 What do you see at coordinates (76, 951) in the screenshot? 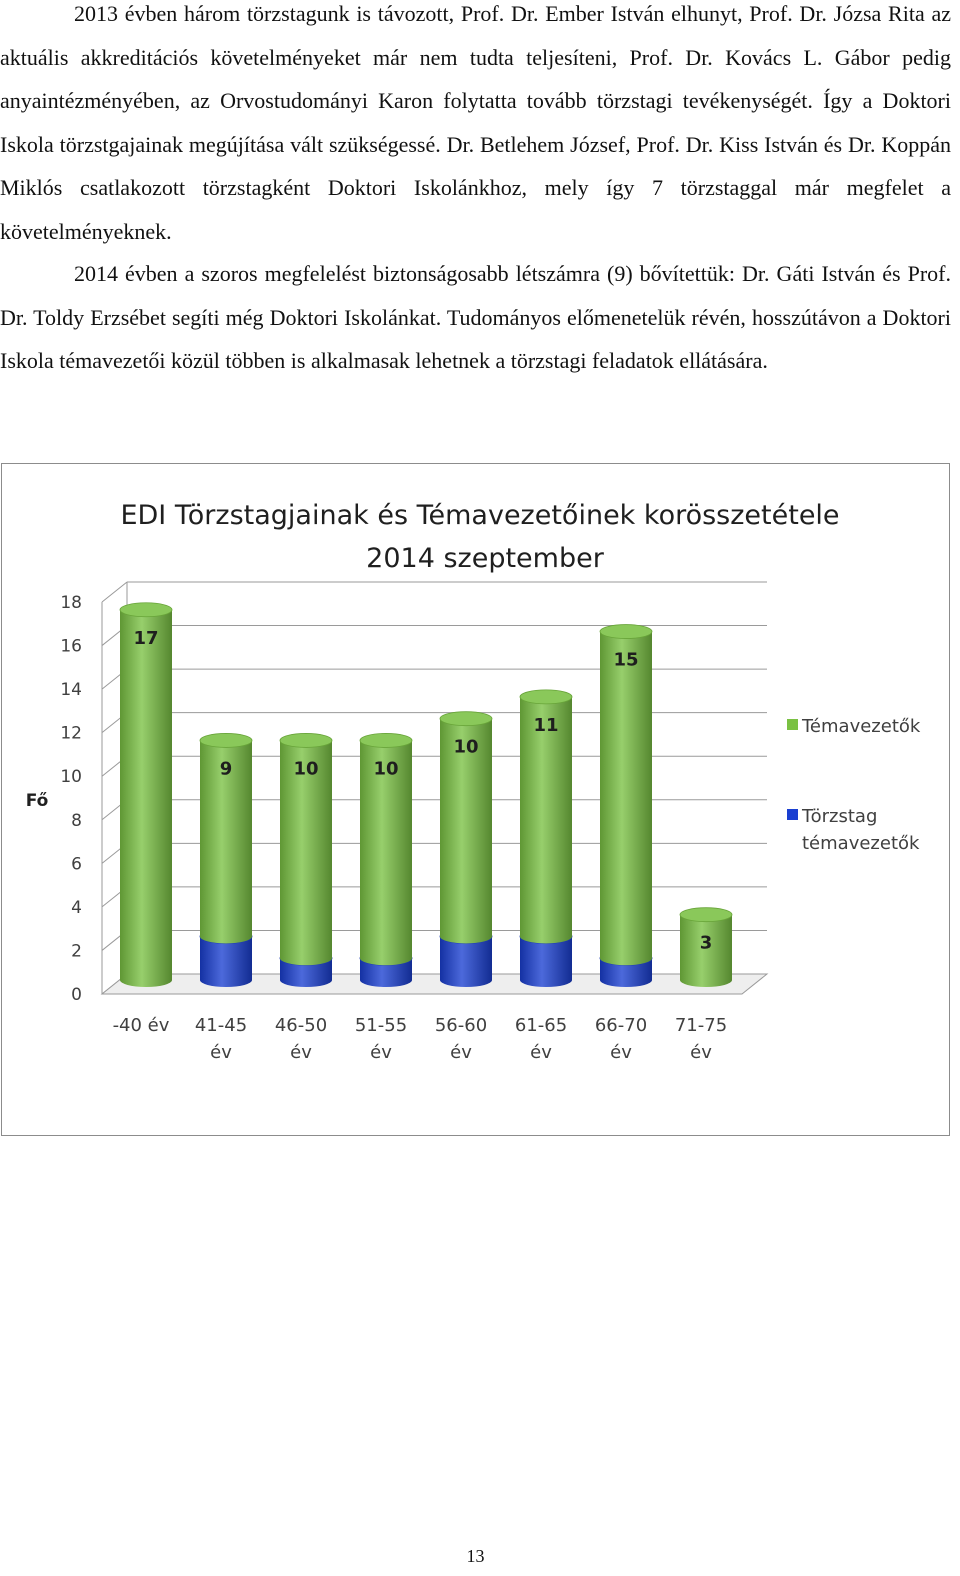
I see `y-tick-label: 2` at bounding box center [76, 951].